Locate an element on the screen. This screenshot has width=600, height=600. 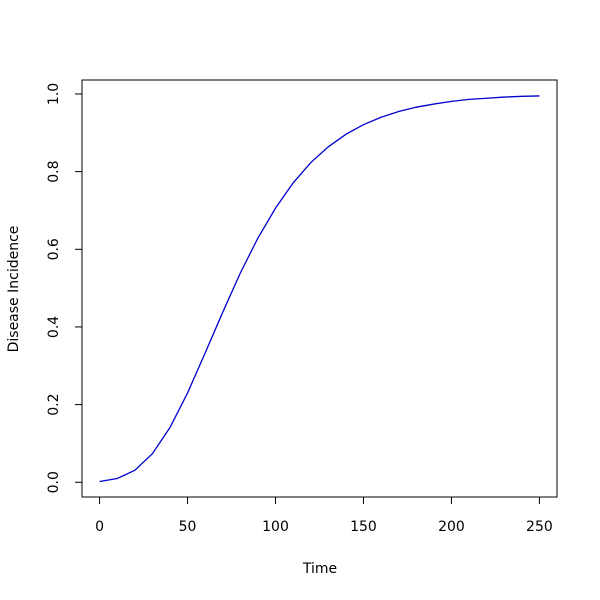
x-tick-label: 200 is located at coordinates (451, 527).